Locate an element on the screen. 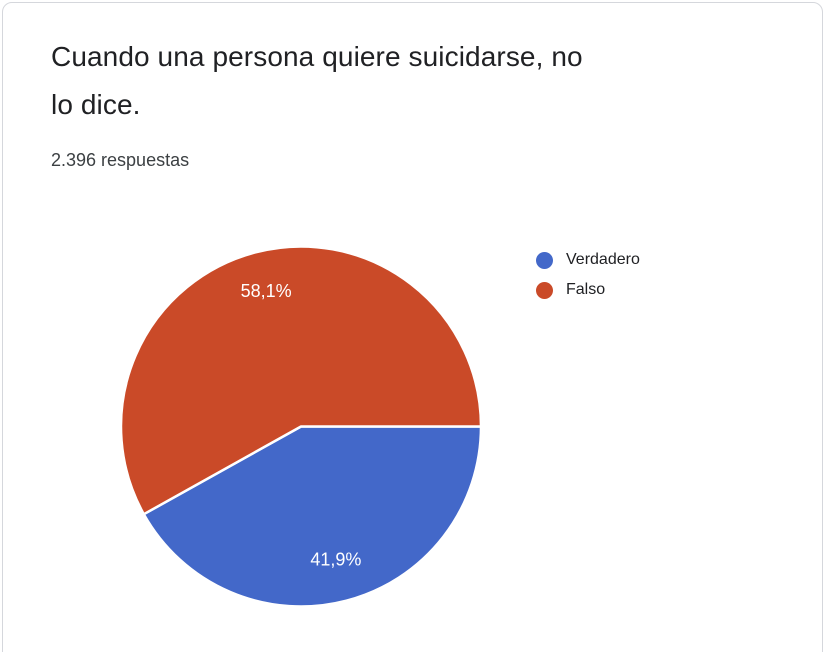 Image resolution: width=828 pixels, height=652 pixels. legend-item-verdadero: Verdadero is located at coordinates (588, 260).